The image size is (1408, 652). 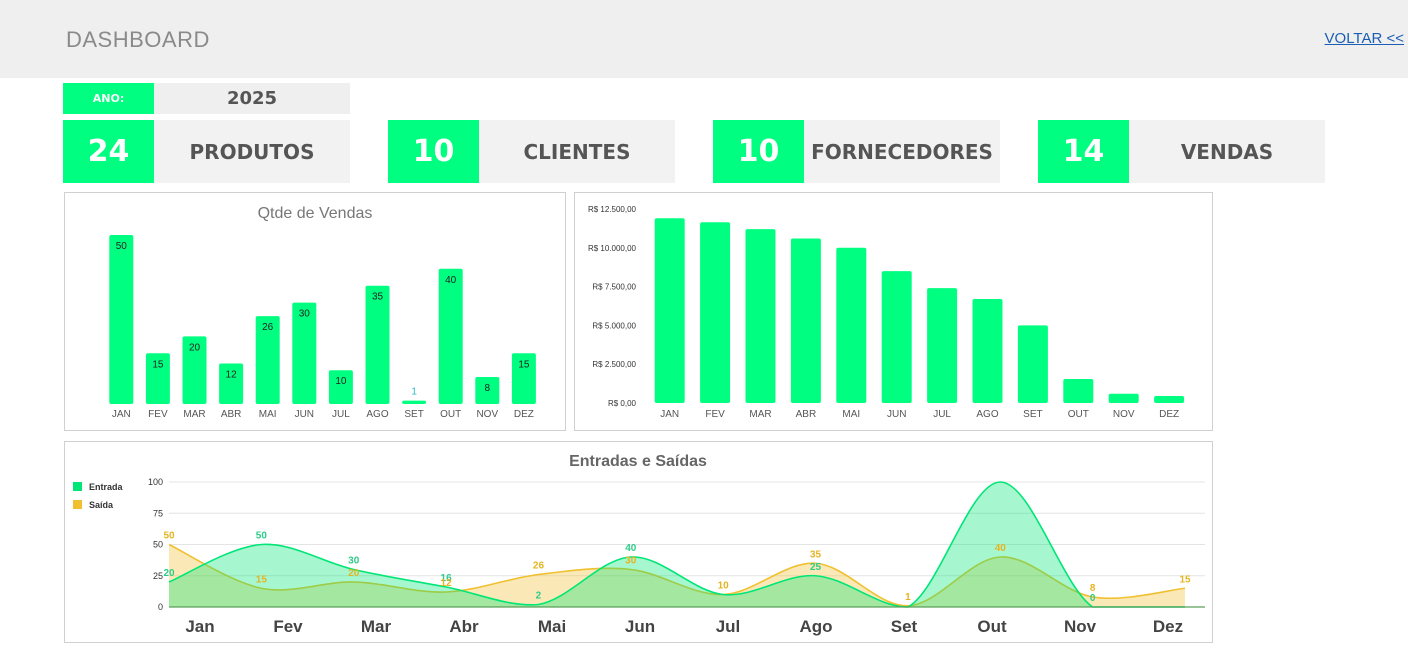 What do you see at coordinates (288, 626) in the screenshot?
I see `x-tick-label: Fev` at bounding box center [288, 626].